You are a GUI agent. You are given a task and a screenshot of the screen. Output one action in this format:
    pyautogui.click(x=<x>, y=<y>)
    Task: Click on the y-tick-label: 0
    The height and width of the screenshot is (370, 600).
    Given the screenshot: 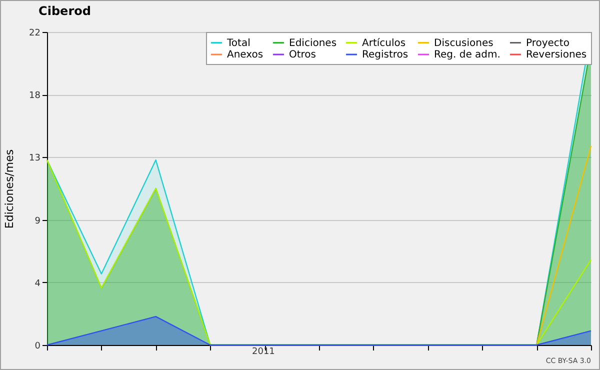 What is the action you would take?
    pyautogui.click(x=37, y=347)
    